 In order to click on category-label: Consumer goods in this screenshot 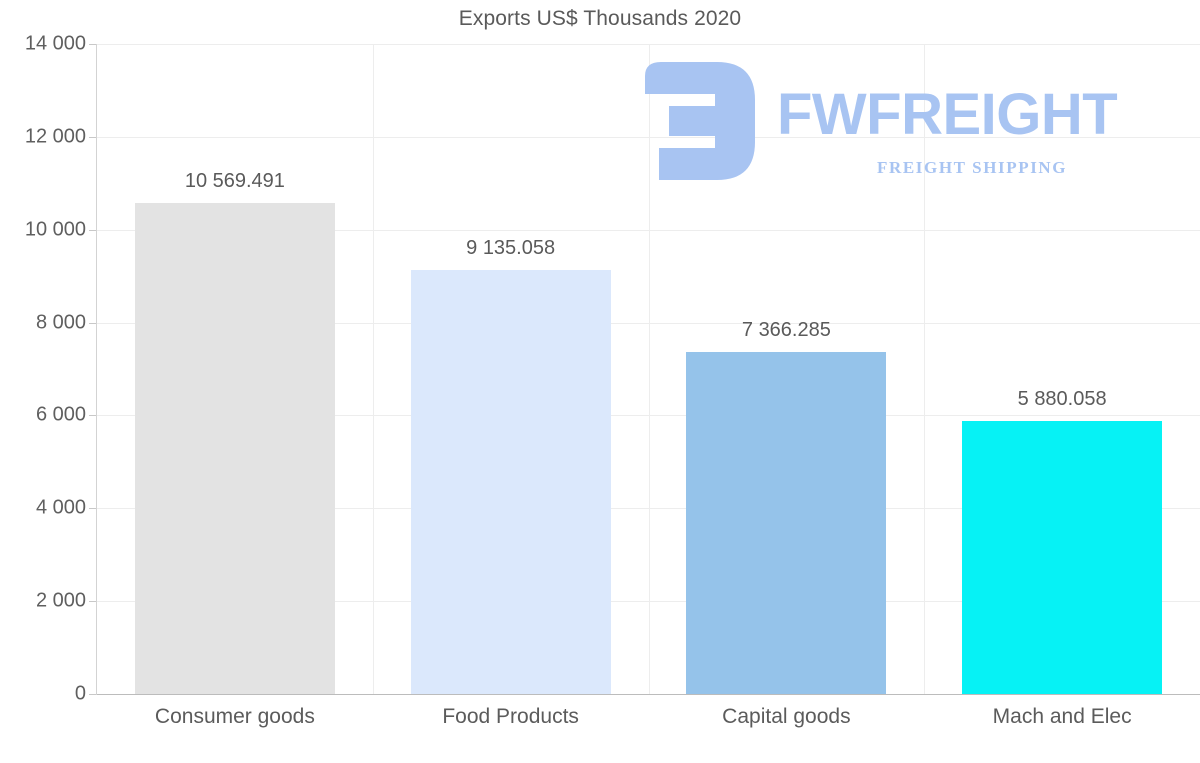, I will do `click(234, 716)`.